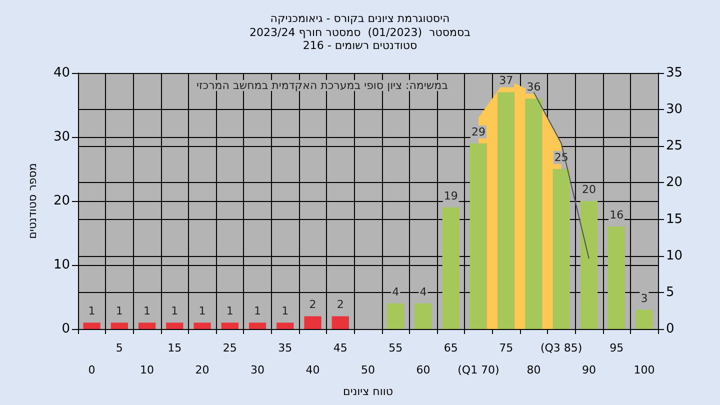  I want to click on y-axis-title: מספר סטודנטים, so click(32, 201).